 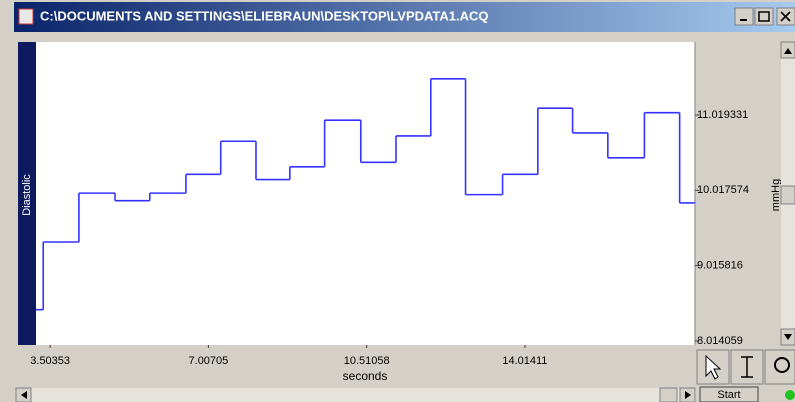 I want to click on y-tick-label: 10.017574, so click(x=723, y=190).